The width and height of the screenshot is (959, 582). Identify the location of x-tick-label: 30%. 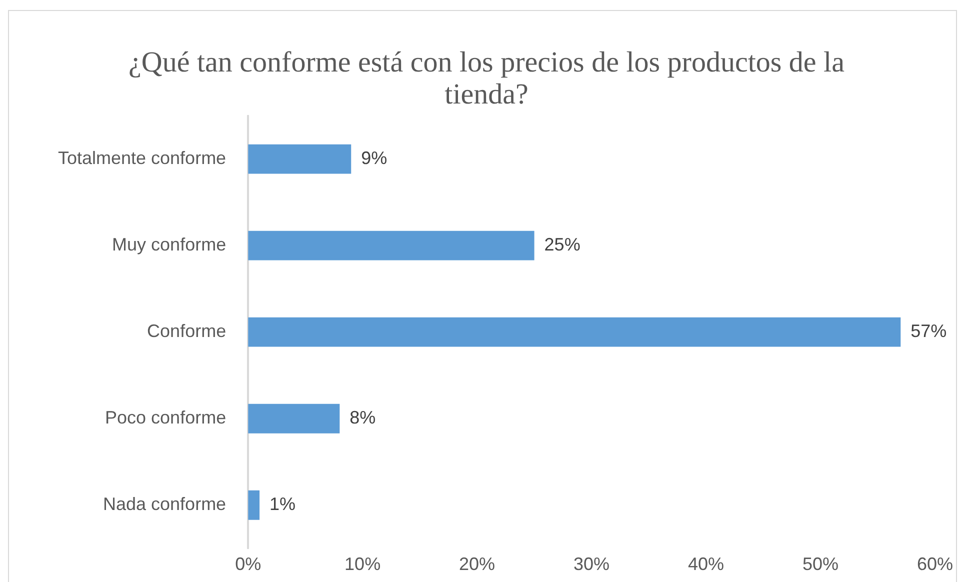
(592, 564).